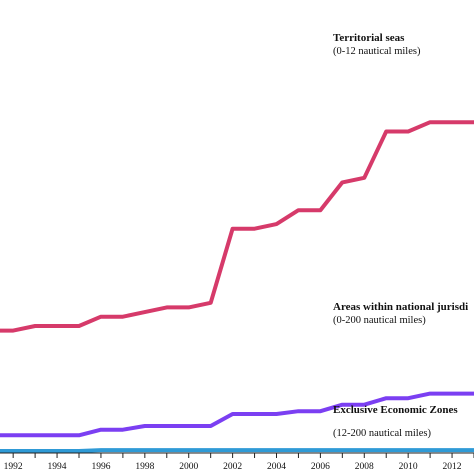  I want to click on x-tick-label: 2012, so click(452, 467).